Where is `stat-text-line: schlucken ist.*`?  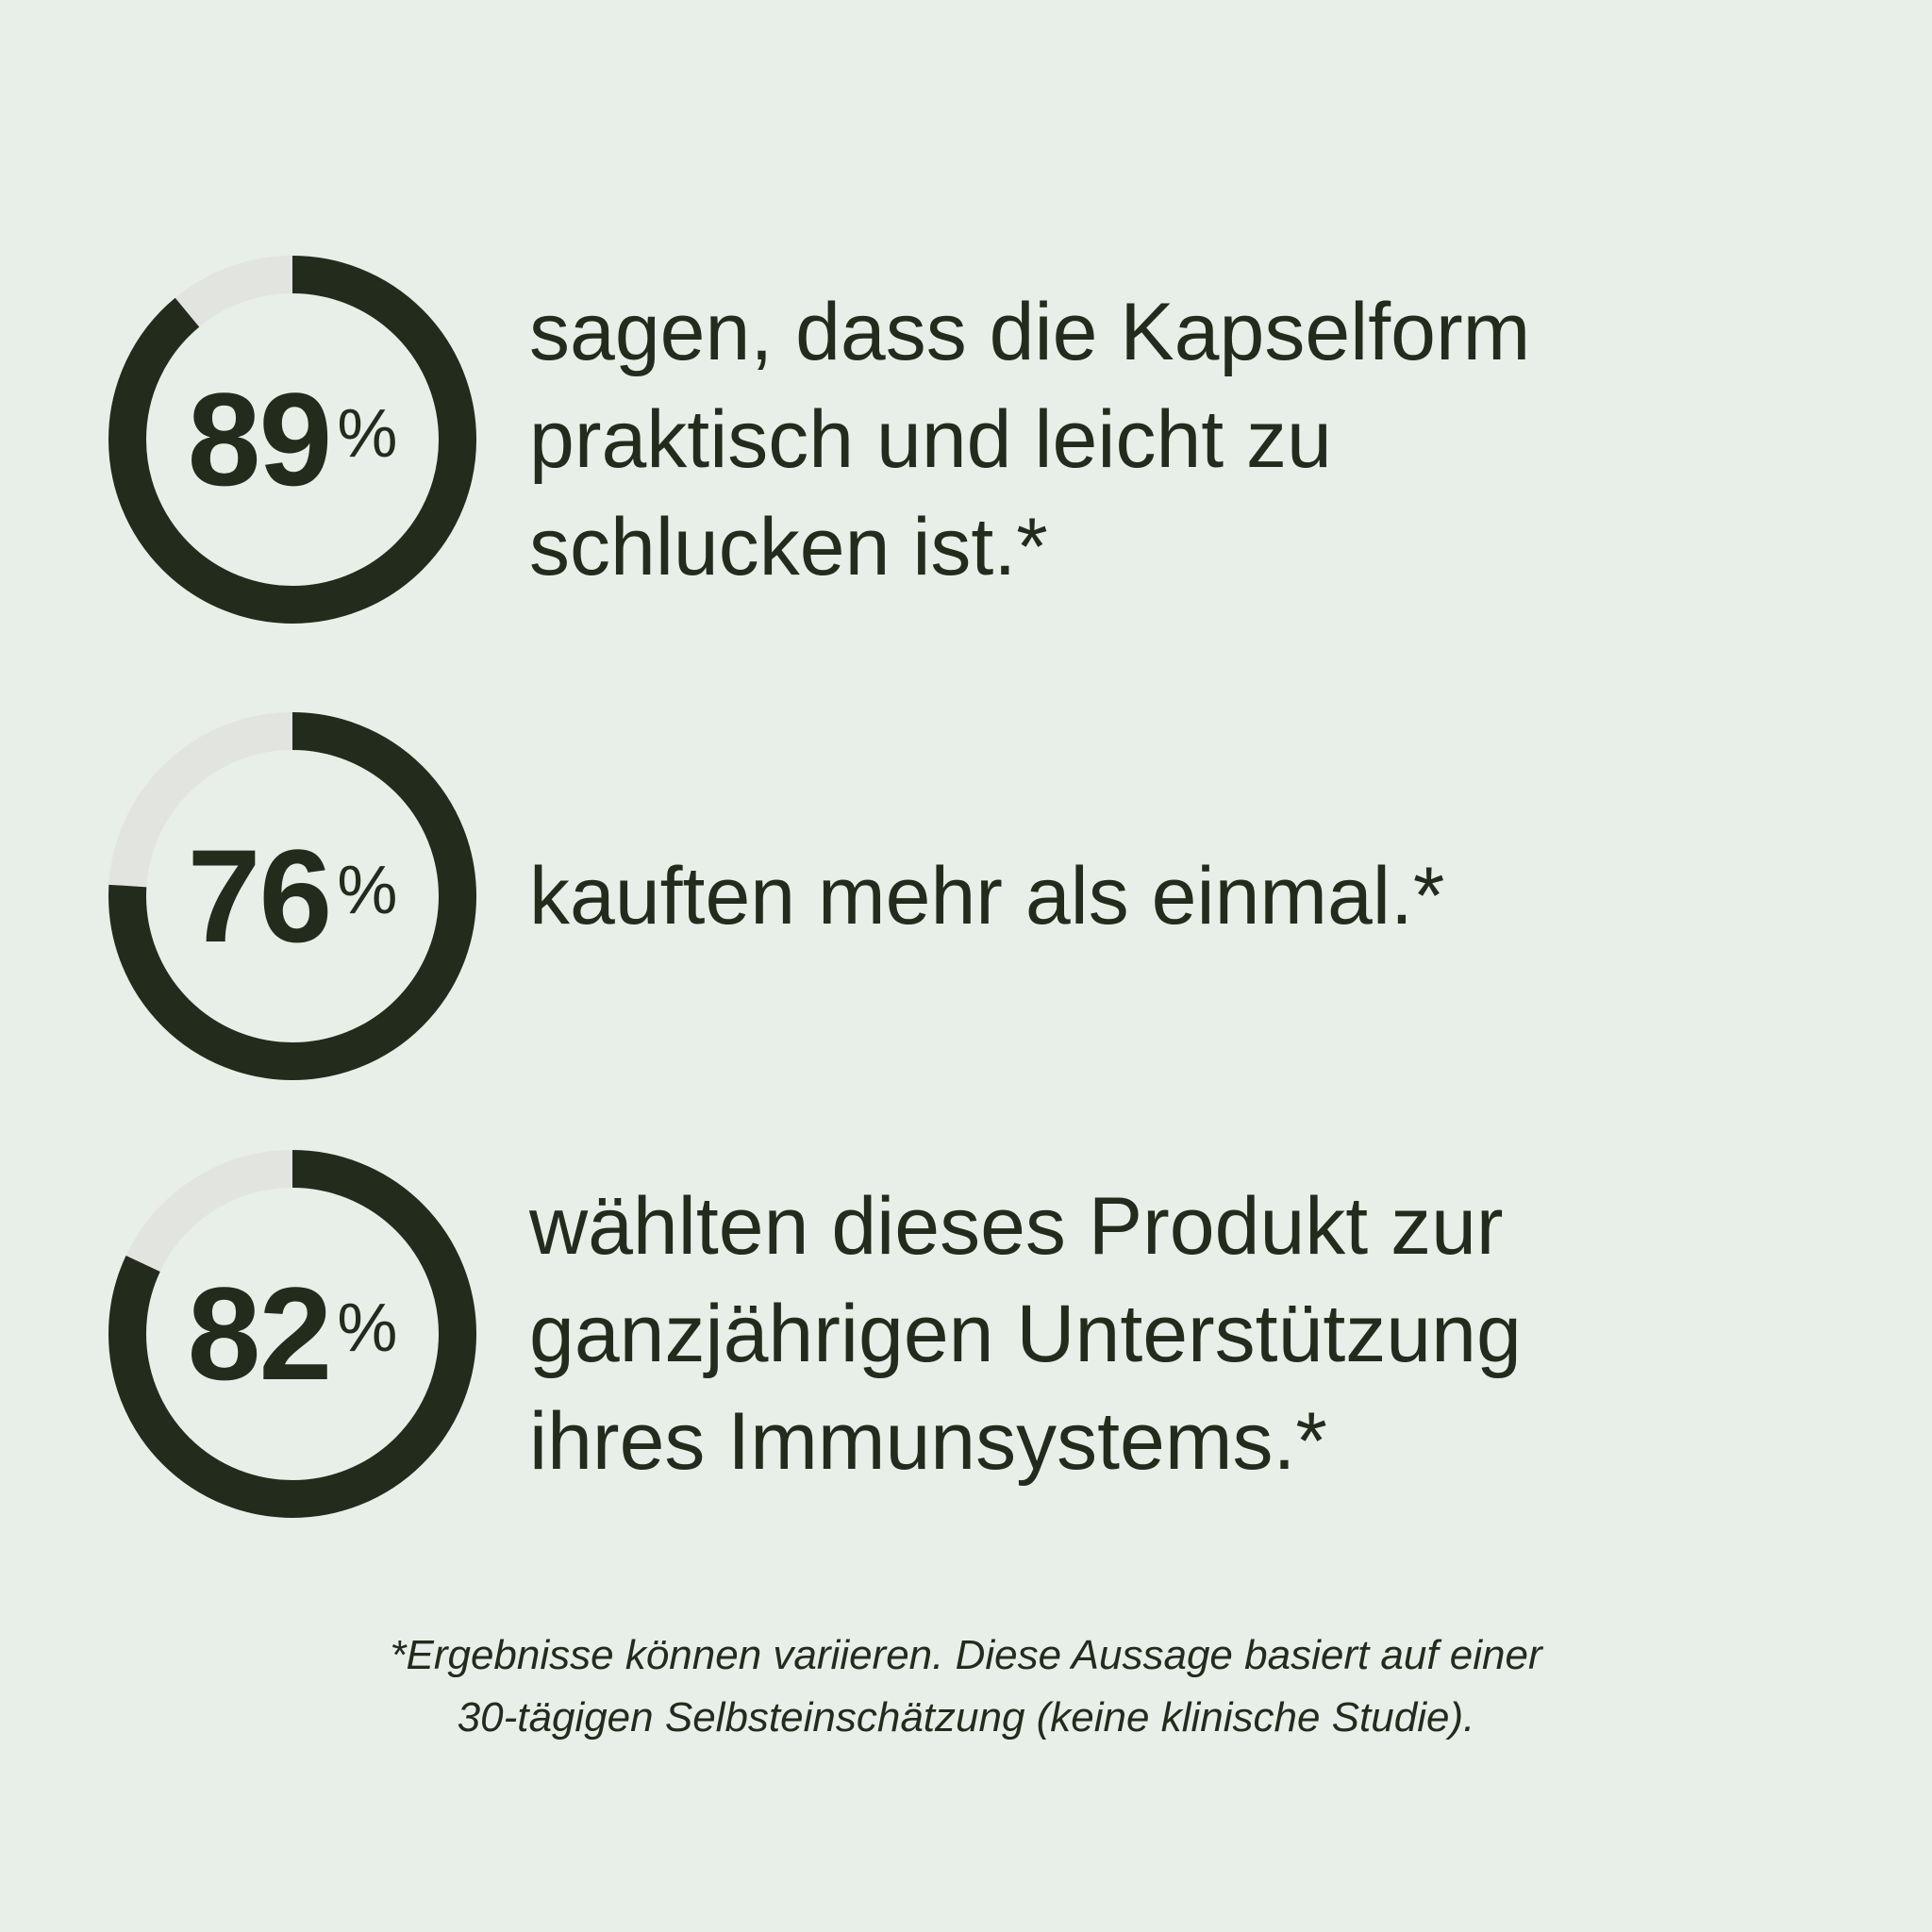
stat-text-line: schlucken ist.* is located at coordinates (789, 547).